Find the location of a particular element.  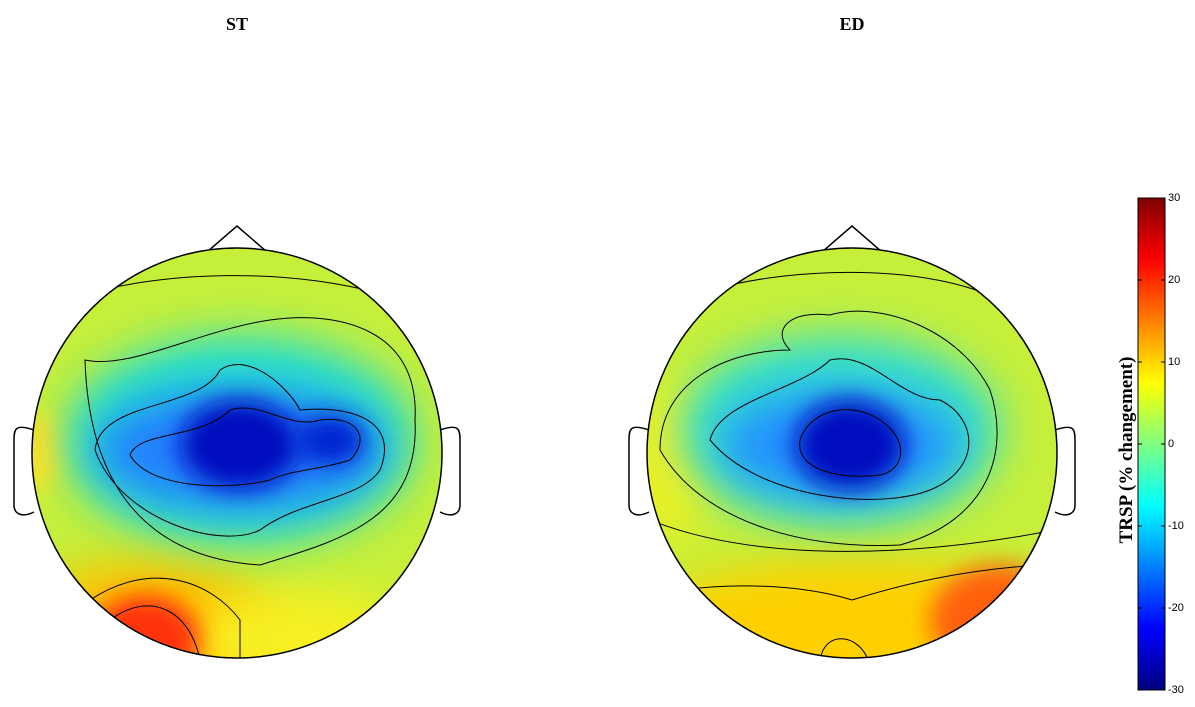

colorbar-tick-label: 10 is located at coordinates (1174, 362).